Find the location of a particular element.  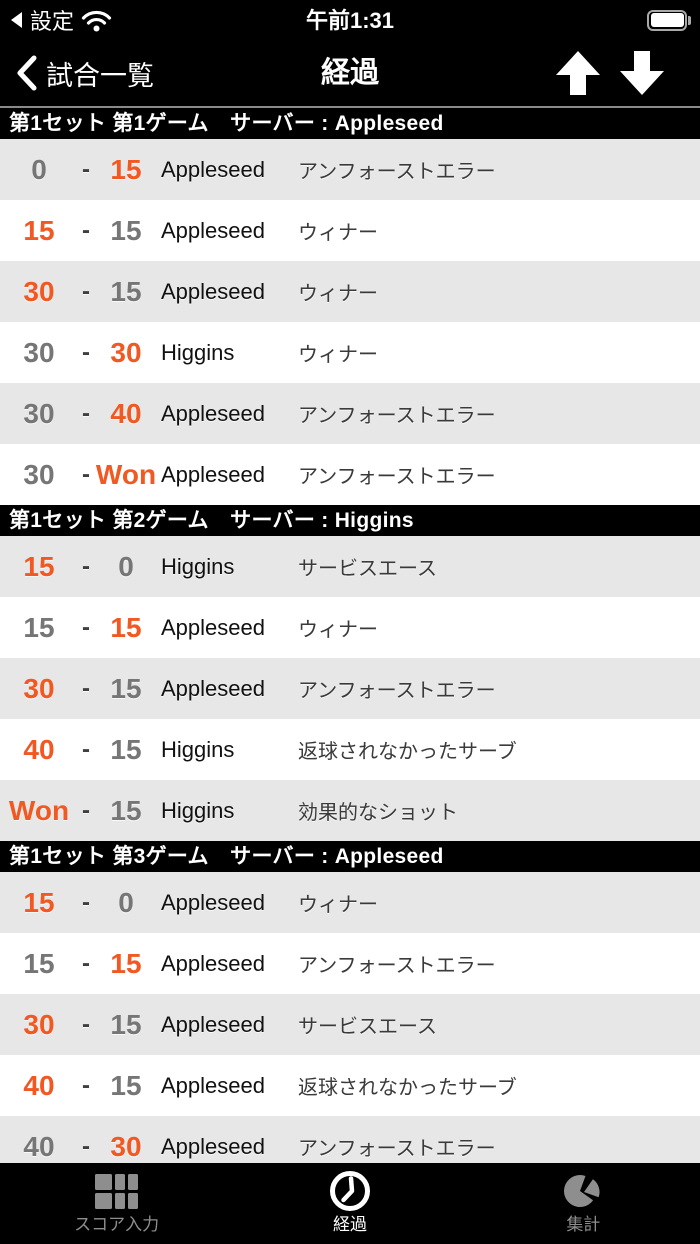

back-button: 試合一覧 is located at coordinates (84, 73).